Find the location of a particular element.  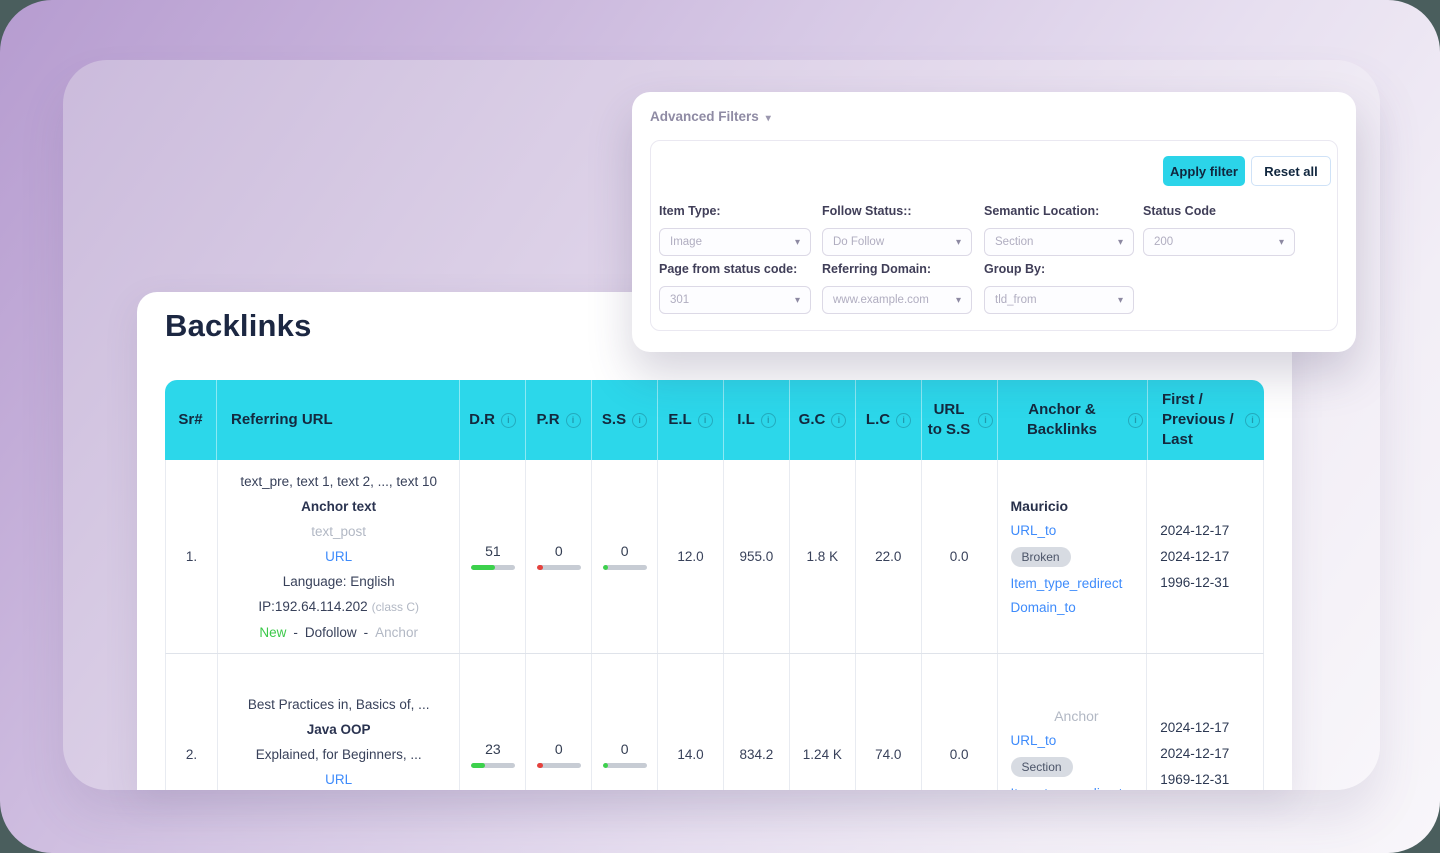

ref-text-post: text_post is located at coordinates (339, 531).